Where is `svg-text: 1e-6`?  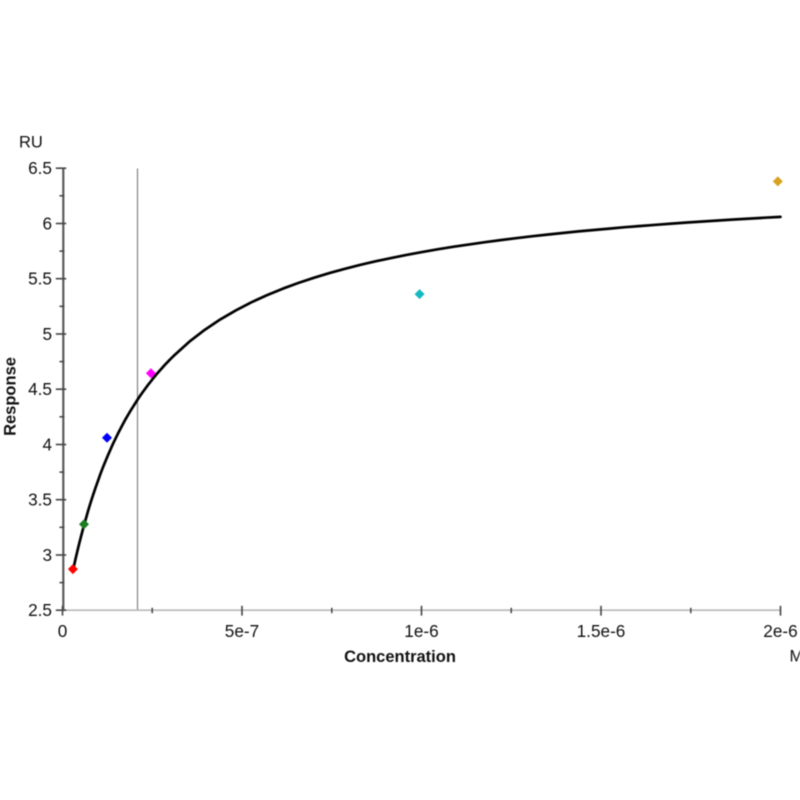 svg-text: 1e-6 is located at coordinates (421, 631).